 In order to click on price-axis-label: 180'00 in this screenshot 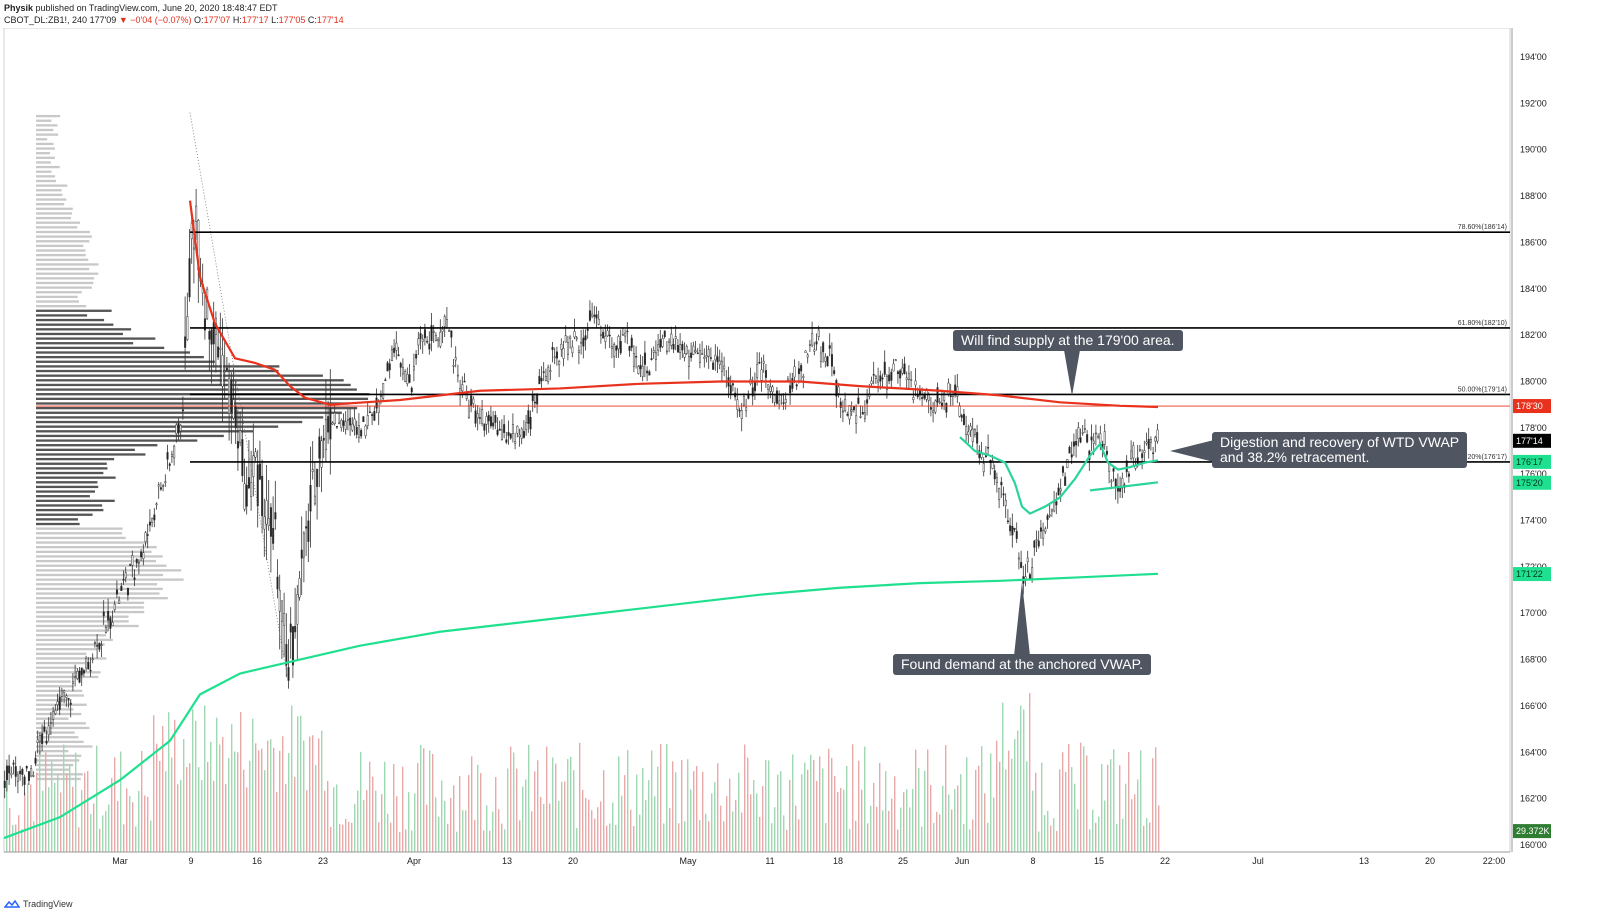, I will do `click(1533, 381)`.